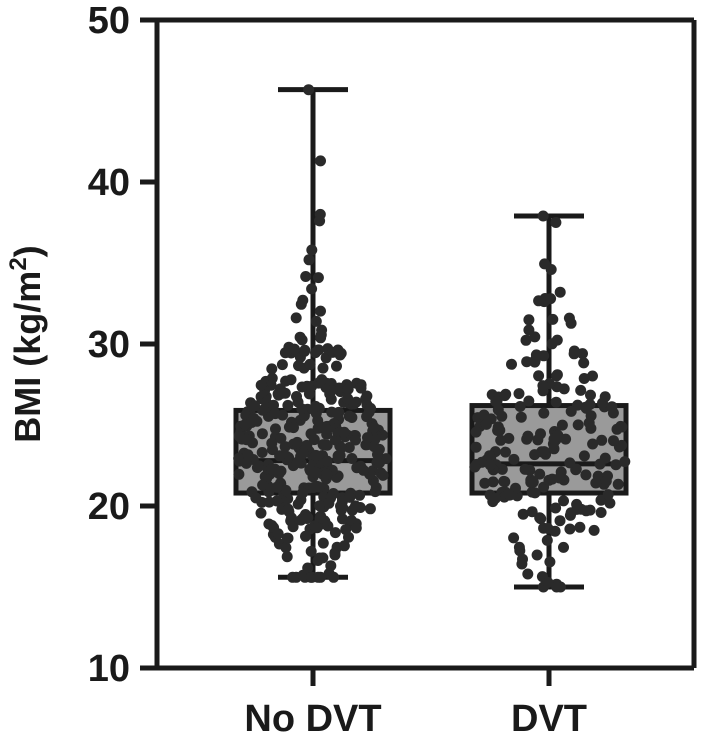 Image resolution: width=708 pixels, height=734 pixels. I want to click on y-tick-label-50: 50, so click(109, 21).